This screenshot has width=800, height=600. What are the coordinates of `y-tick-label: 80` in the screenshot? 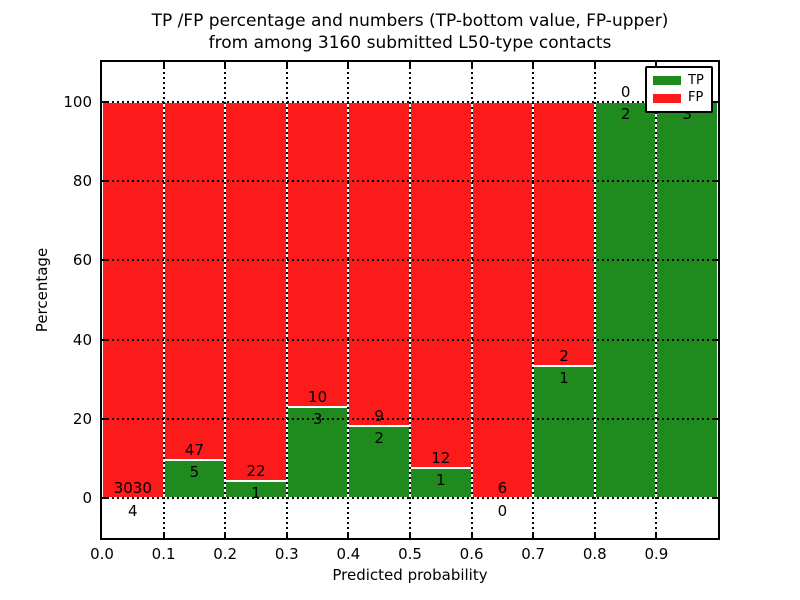 It's located at (82, 181).